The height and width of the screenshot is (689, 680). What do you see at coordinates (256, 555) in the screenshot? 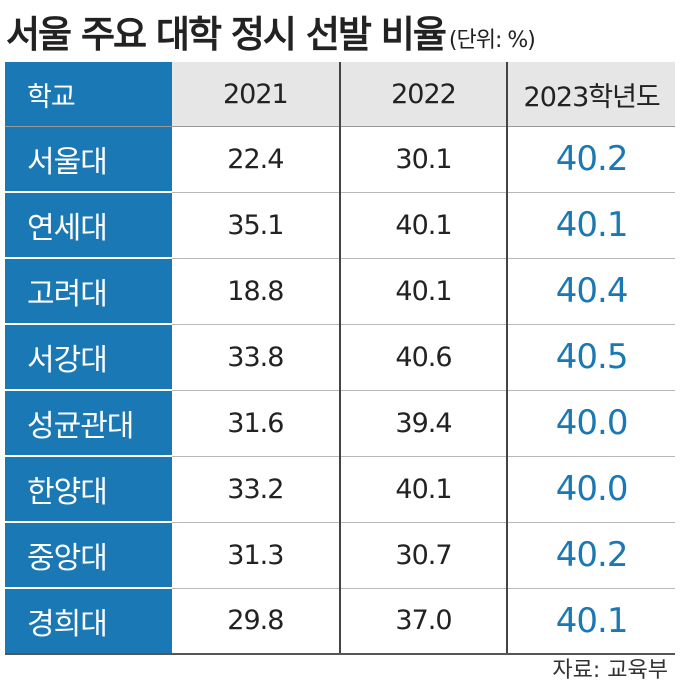
I see `cell: 31.3` at bounding box center [256, 555].